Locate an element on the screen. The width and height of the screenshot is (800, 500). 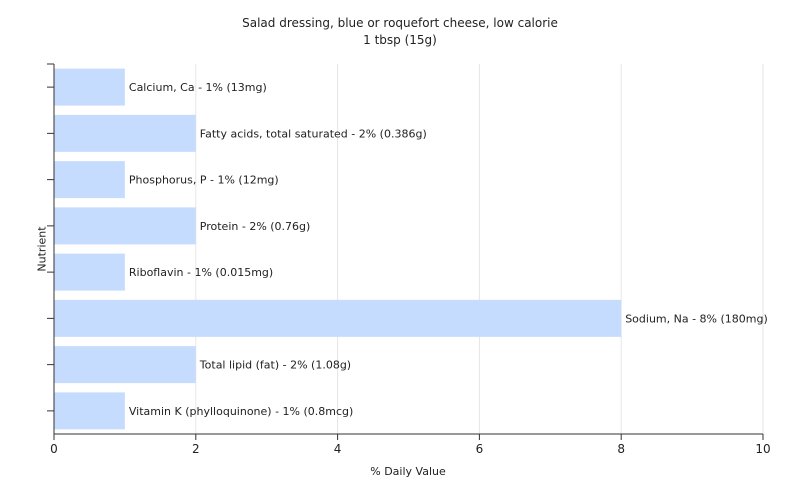
x-axis-label: % Daily Value is located at coordinates (408, 471).